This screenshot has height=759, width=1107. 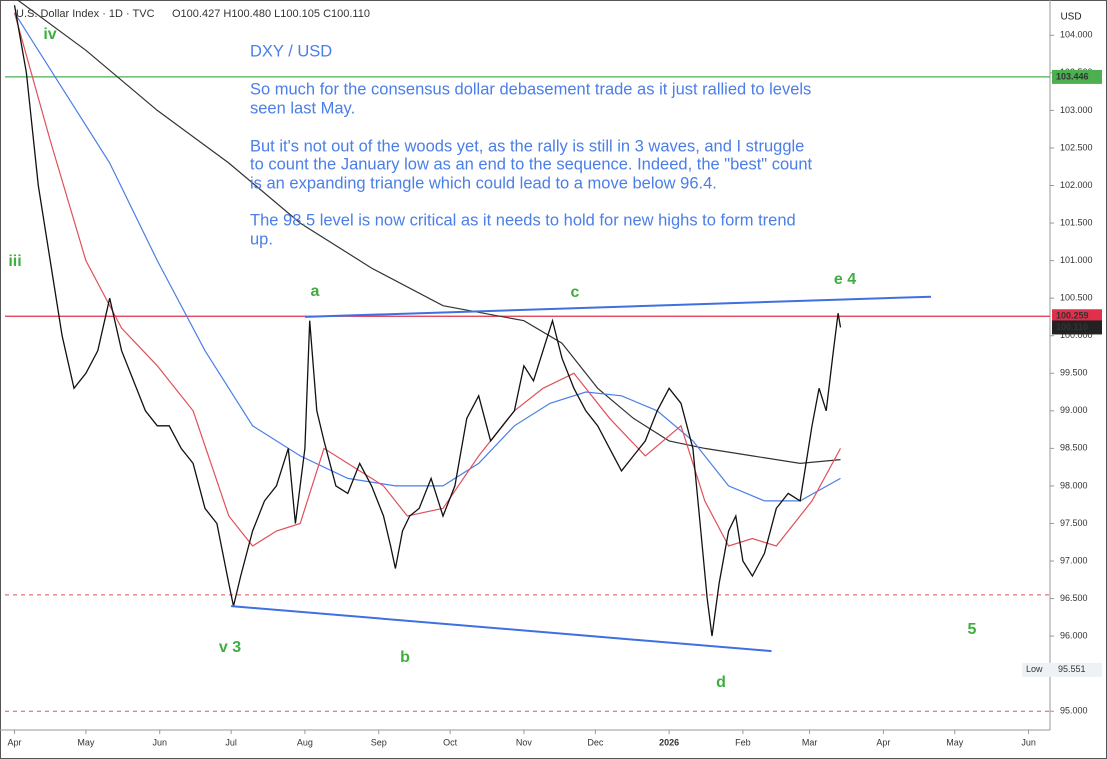 I want to click on x-tick-label: Oct, so click(x=450, y=742).